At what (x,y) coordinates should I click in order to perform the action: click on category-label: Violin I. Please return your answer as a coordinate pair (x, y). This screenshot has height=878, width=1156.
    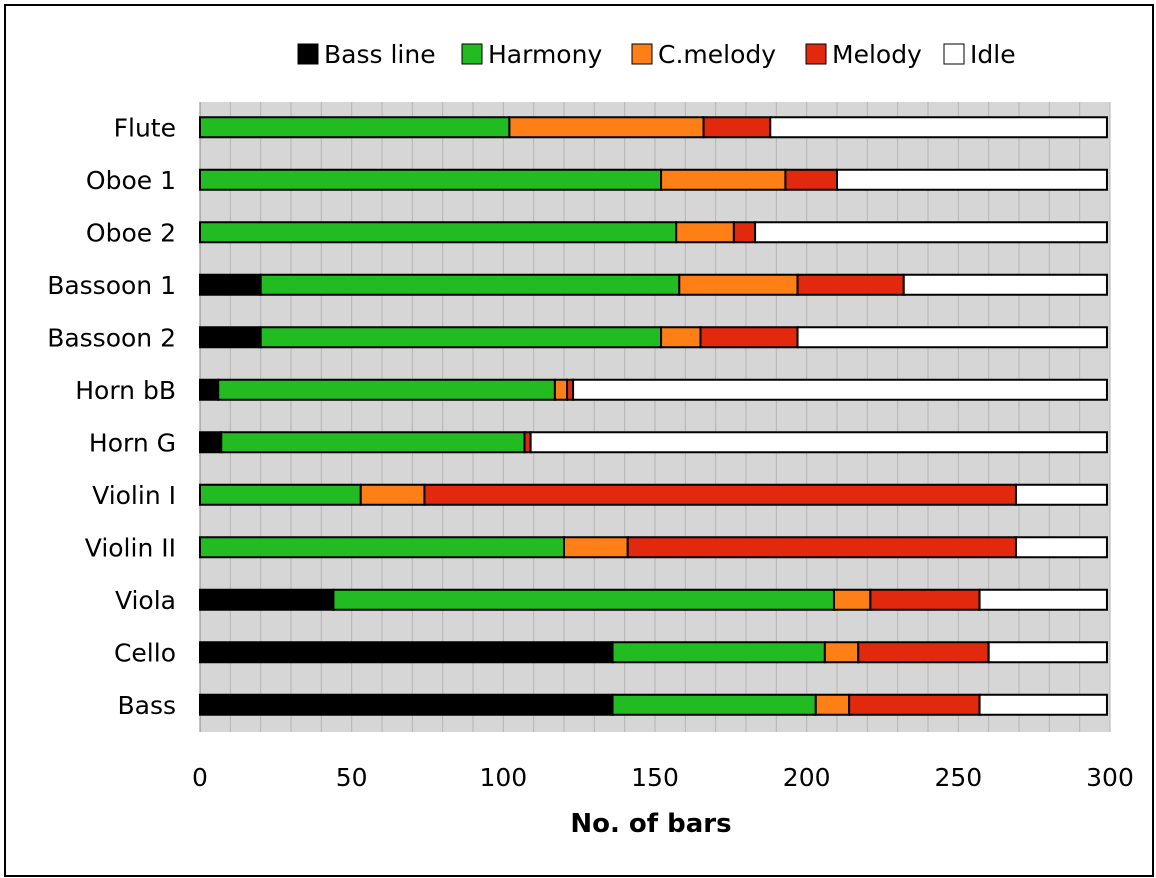
    Looking at the image, I should click on (134, 495).